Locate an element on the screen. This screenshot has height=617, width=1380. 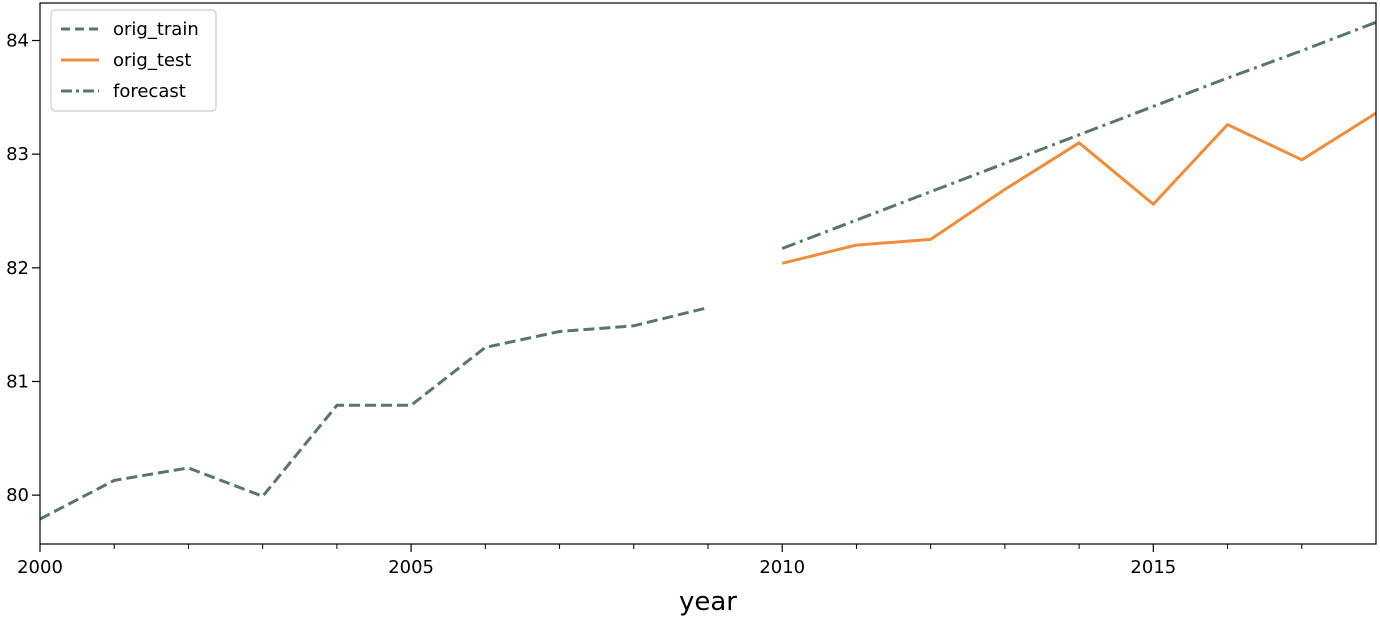
legend-label-orig-test: orig_test is located at coordinates (152, 60).